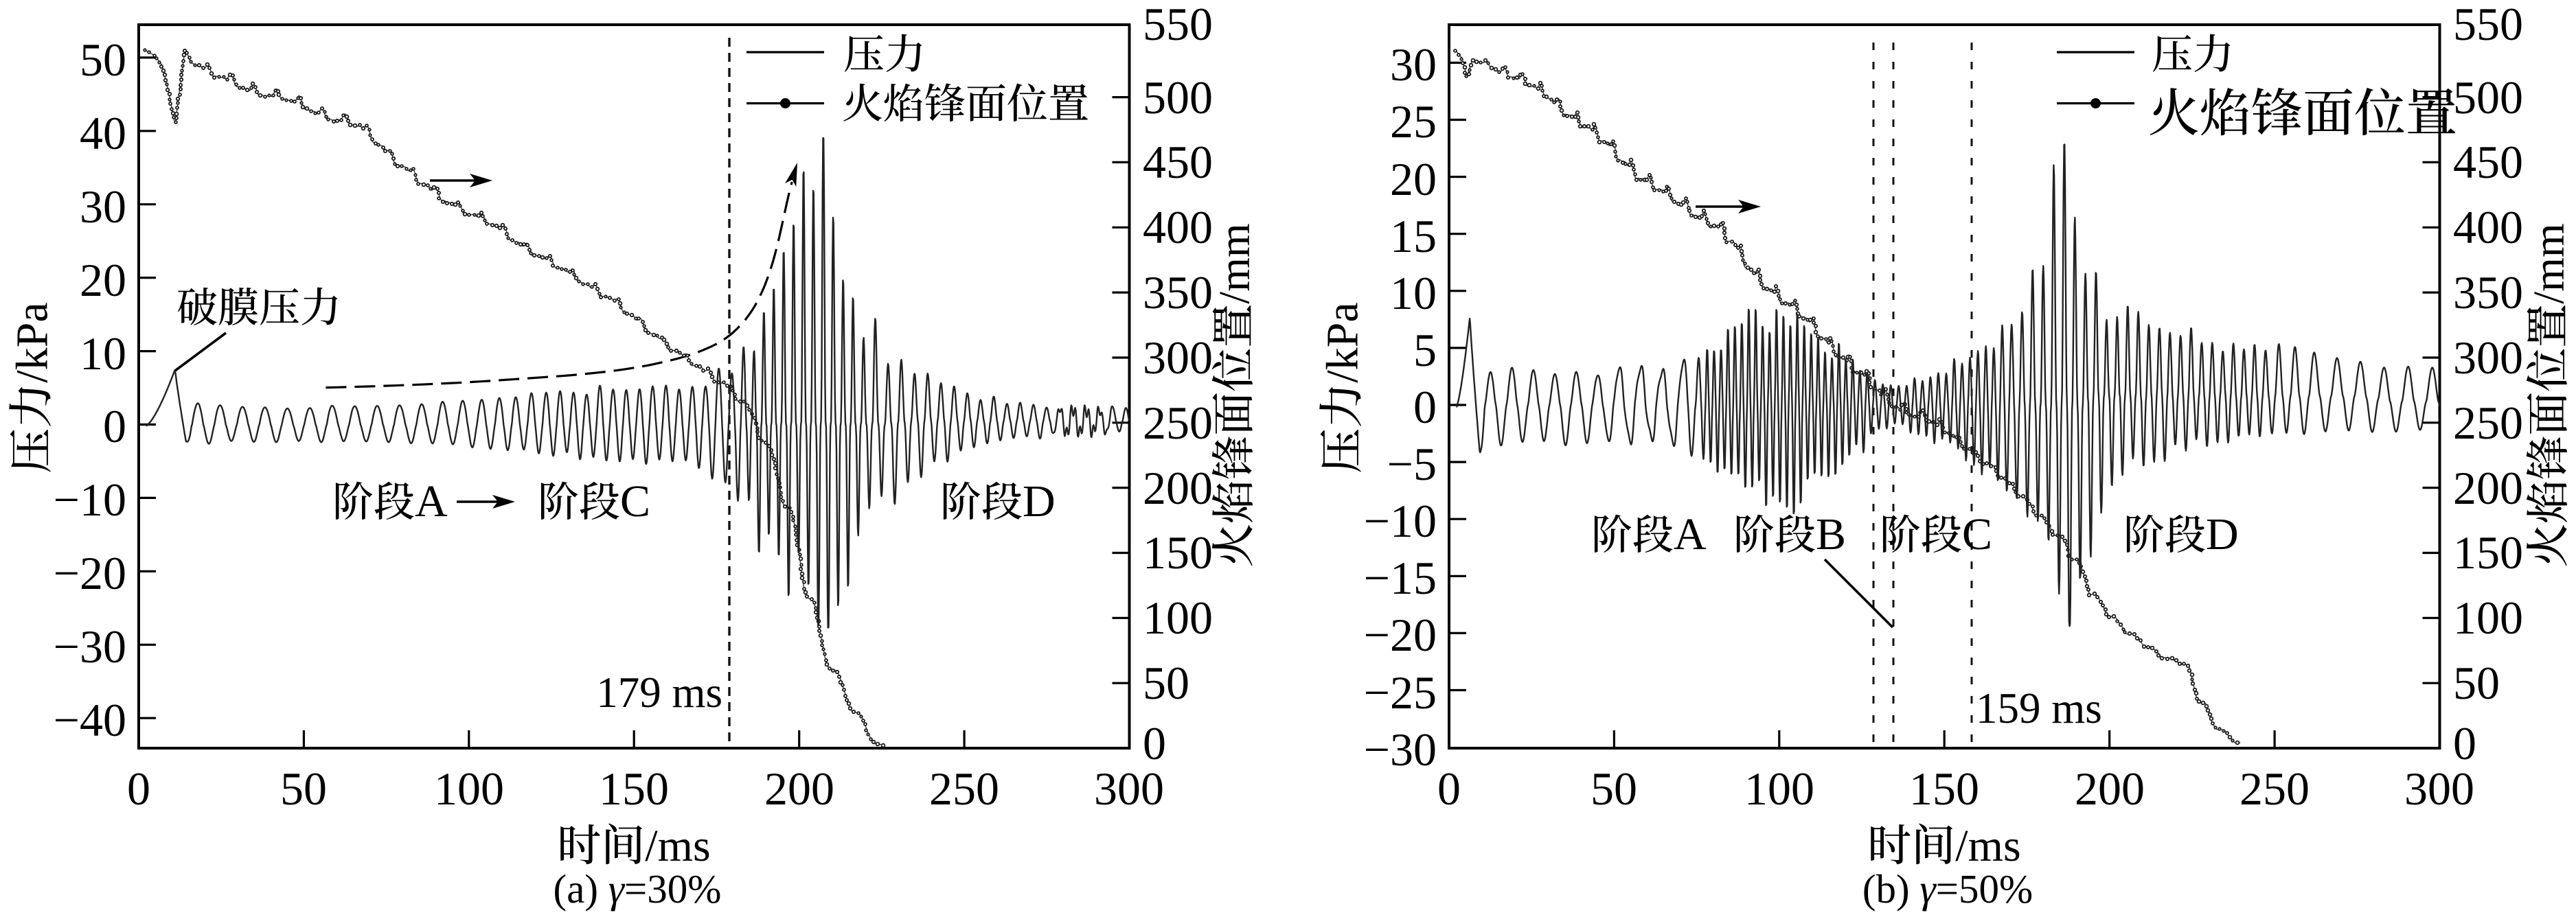 This screenshot has width=2576, height=917. Describe the element at coordinates (1947, 889) in the screenshot. I see `svg-text: (b) γ=50%` at that location.